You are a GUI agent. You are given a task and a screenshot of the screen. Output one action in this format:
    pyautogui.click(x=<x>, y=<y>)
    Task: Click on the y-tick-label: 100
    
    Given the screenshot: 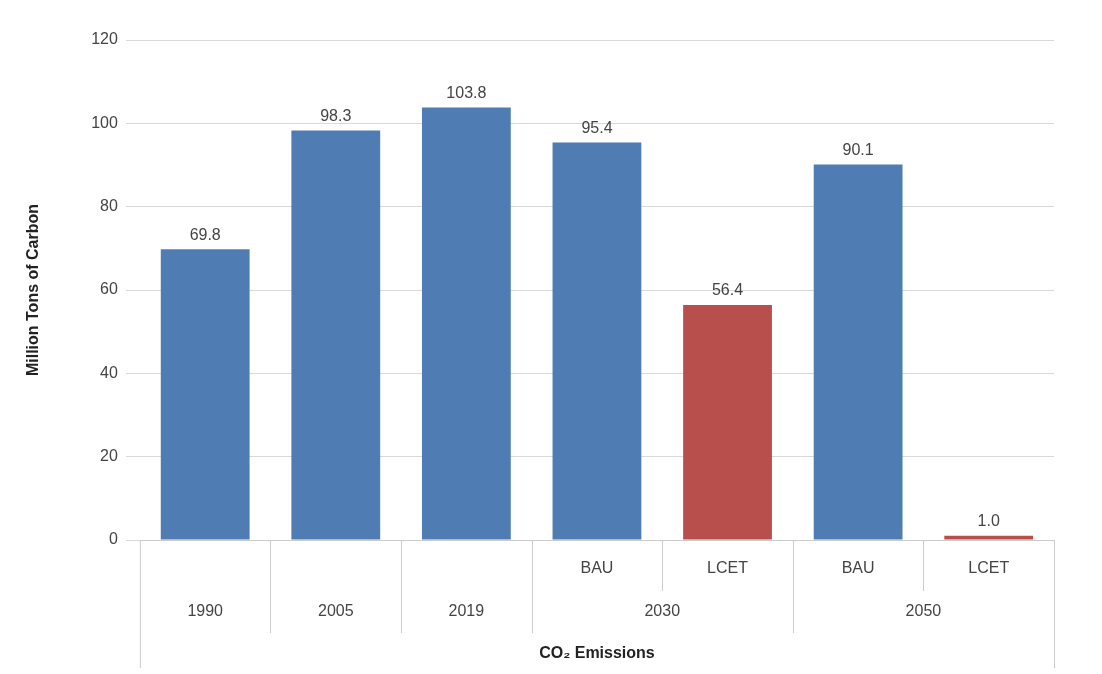 What is the action you would take?
    pyautogui.click(x=104, y=122)
    